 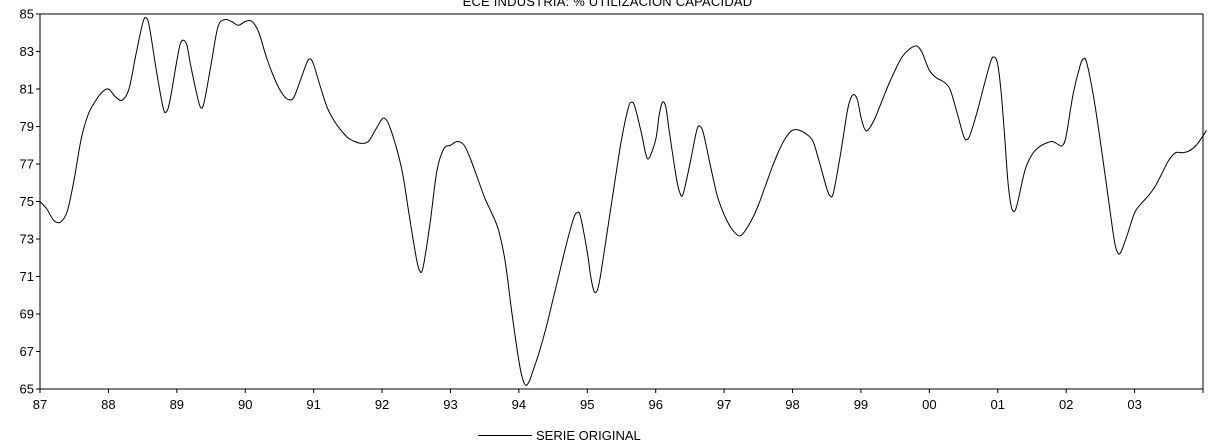 What do you see at coordinates (792, 404) in the screenshot?
I see `x-tick-label: 98` at bounding box center [792, 404].